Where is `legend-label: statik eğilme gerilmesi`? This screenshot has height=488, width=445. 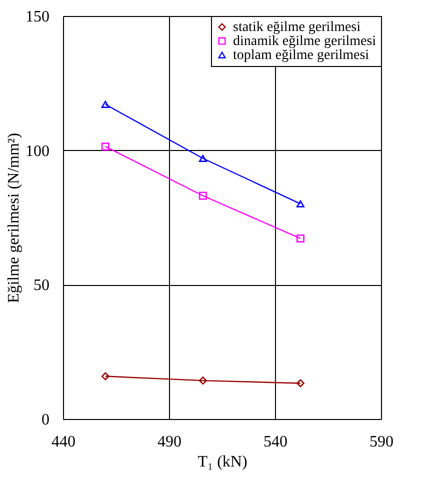 legend-label: statik eğilme gerilmesi is located at coordinates (297, 27).